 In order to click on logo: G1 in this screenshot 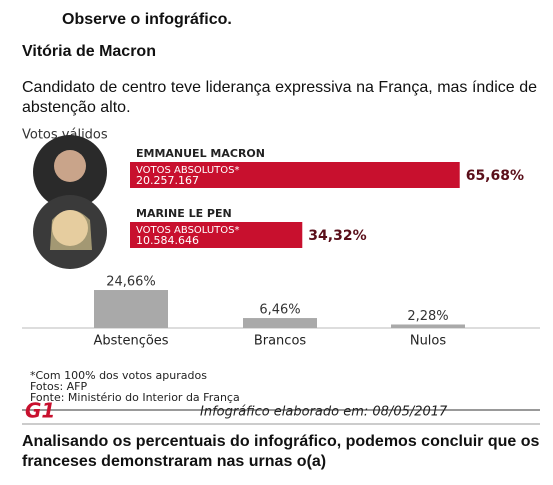, I will do `click(40, 411)`.